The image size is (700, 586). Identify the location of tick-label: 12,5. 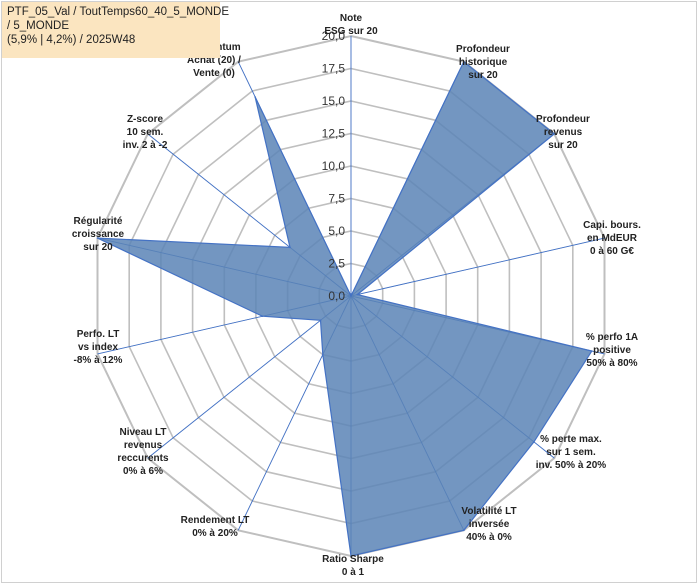
(334, 134).